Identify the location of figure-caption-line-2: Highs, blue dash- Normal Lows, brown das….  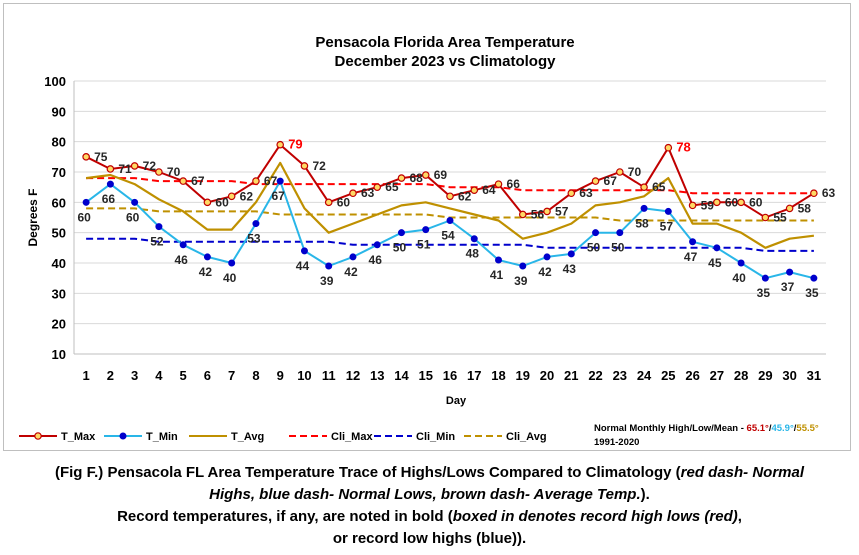
(429, 495).